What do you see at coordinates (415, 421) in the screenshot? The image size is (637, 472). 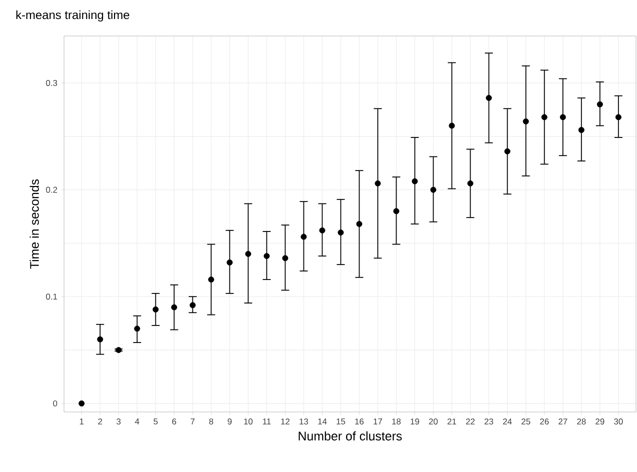 I see `x-tick-label: 19` at bounding box center [415, 421].